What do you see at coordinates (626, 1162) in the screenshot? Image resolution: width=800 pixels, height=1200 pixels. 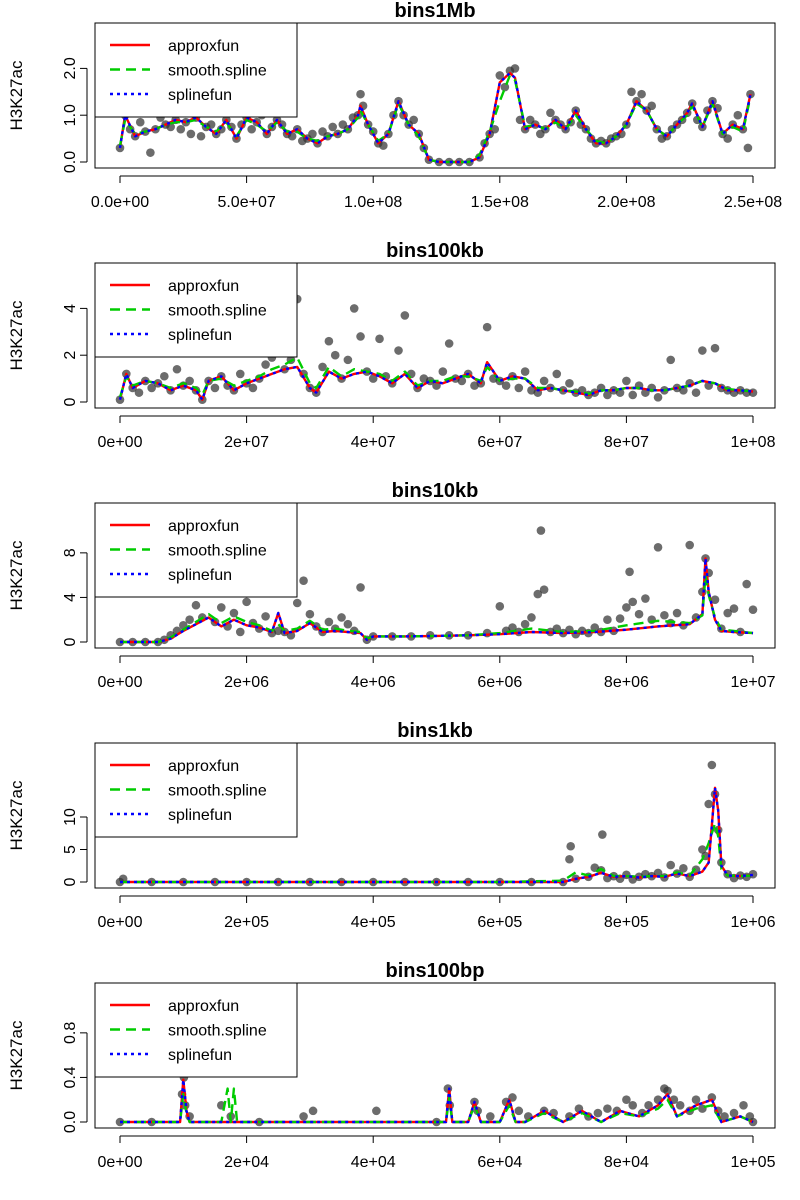 I see `x-tick-label: 8e+04` at bounding box center [626, 1162].